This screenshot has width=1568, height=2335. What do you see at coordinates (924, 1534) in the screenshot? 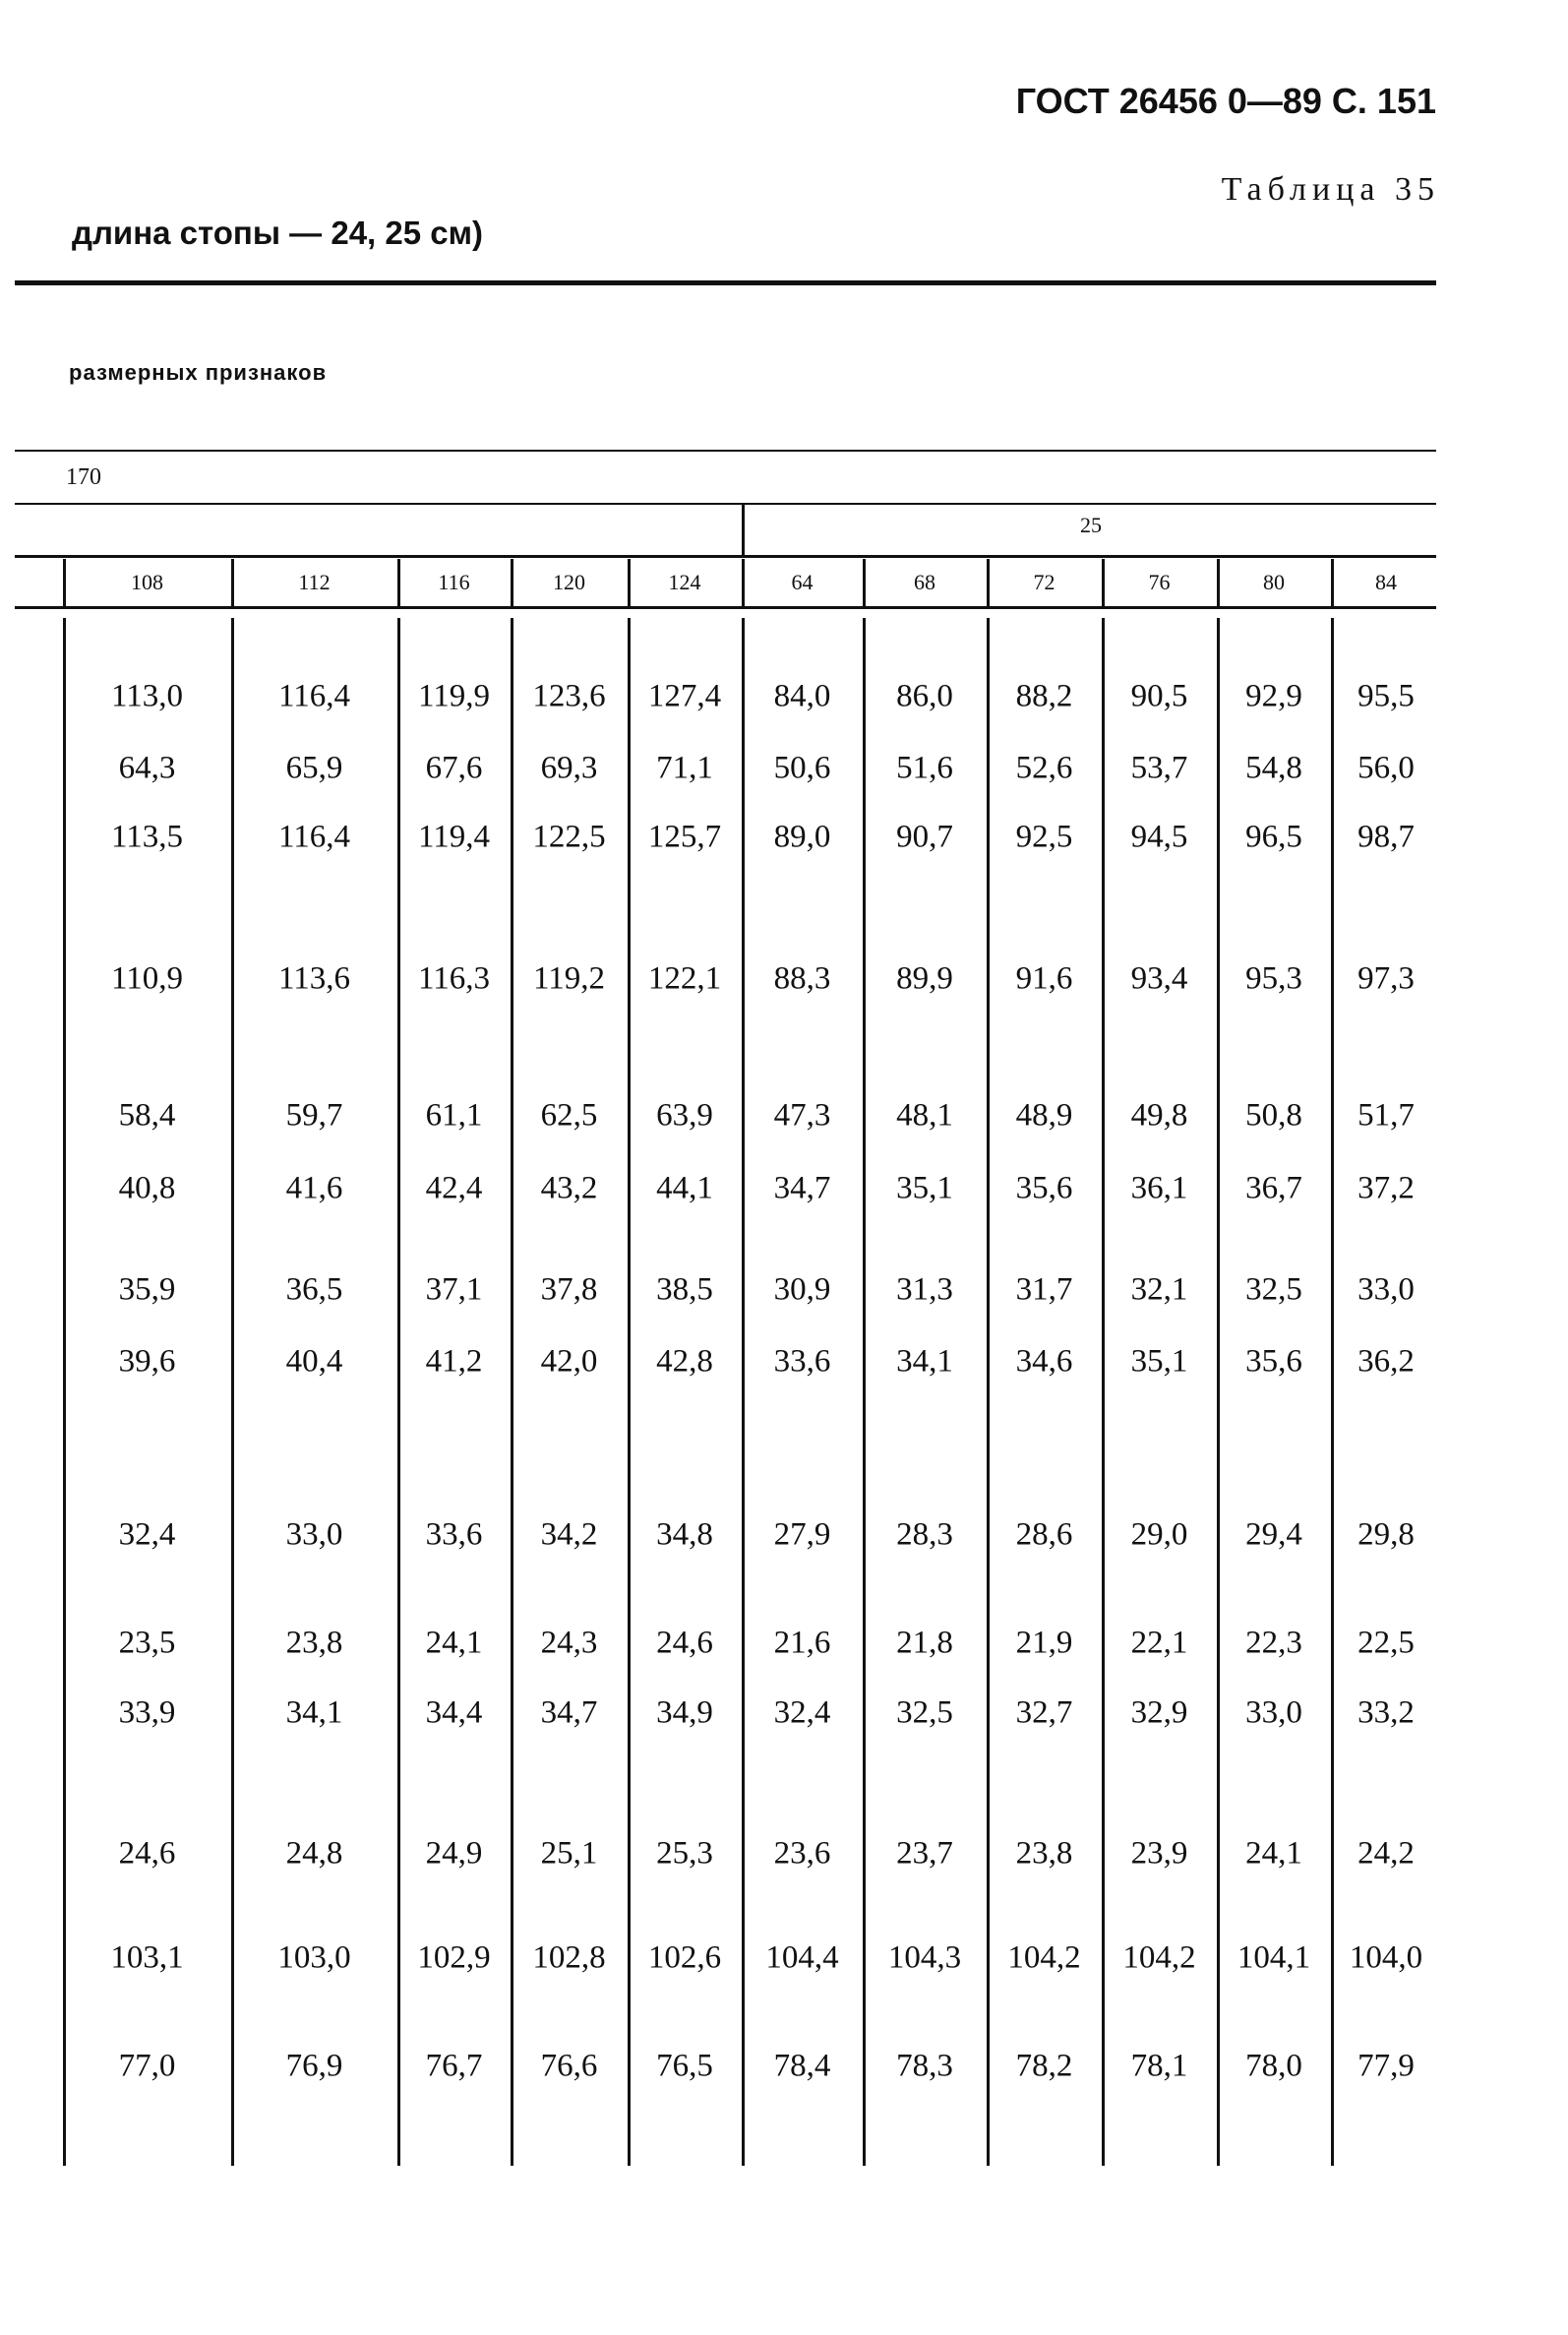
I see `table-cell: 28,3` at bounding box center [924, 1534].